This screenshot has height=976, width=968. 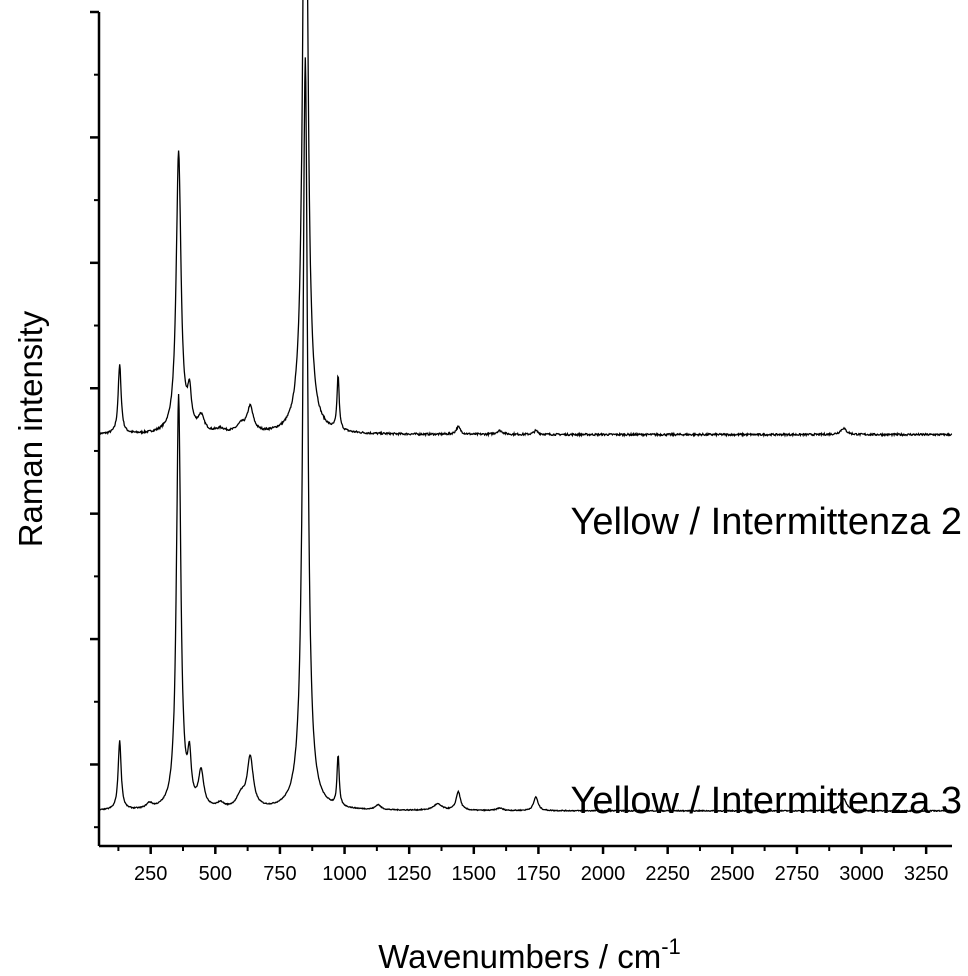 I want to click on x-tick-label: 1000, so click(x=344, y=874).